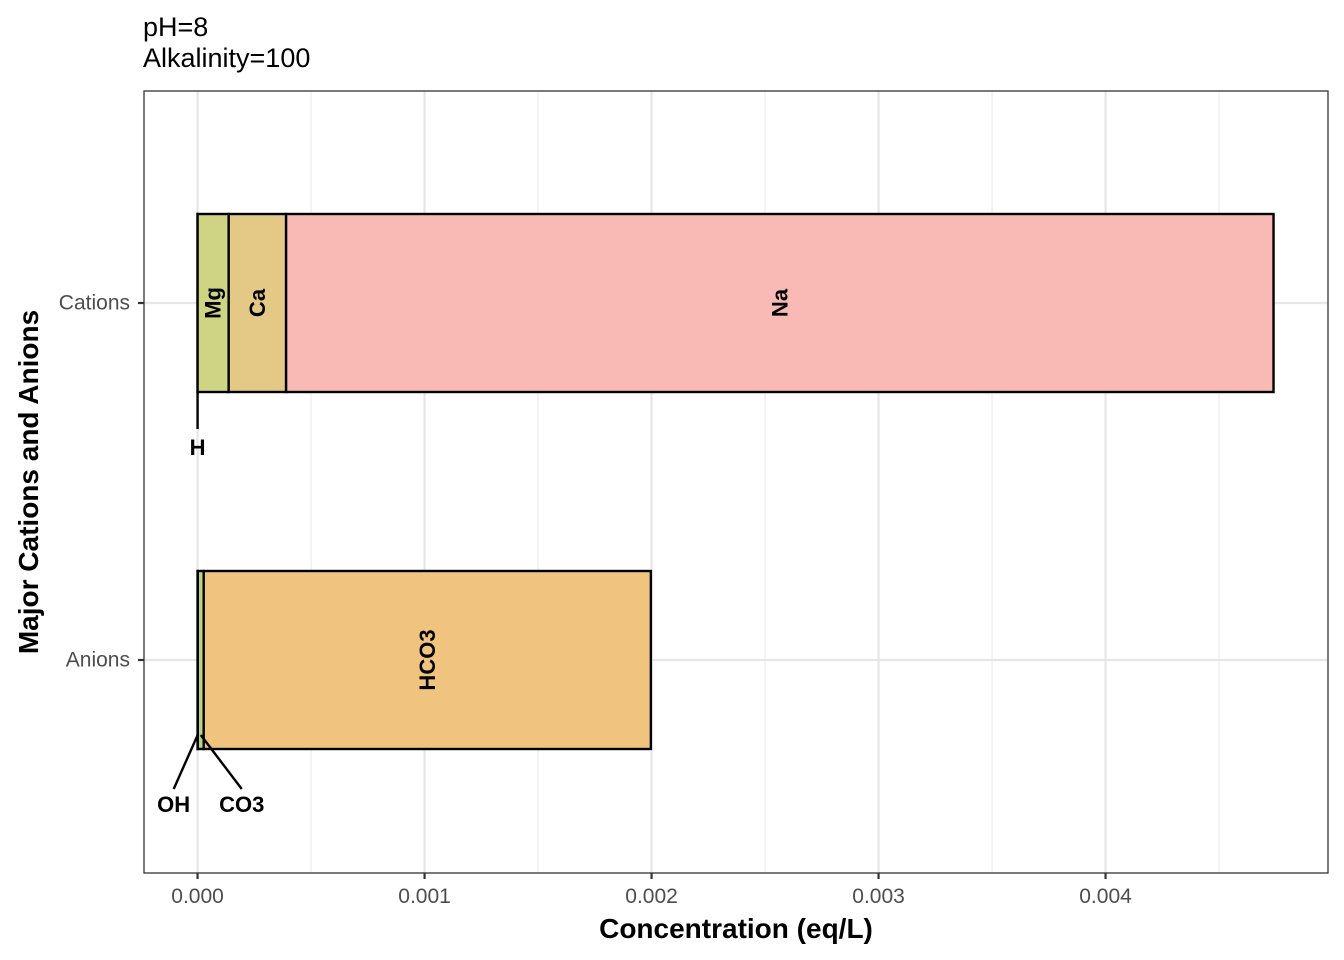  Describe the element at coordinates (98, 660) in the screenshot. I see `y-tick-label-anions: Anions` at that location.